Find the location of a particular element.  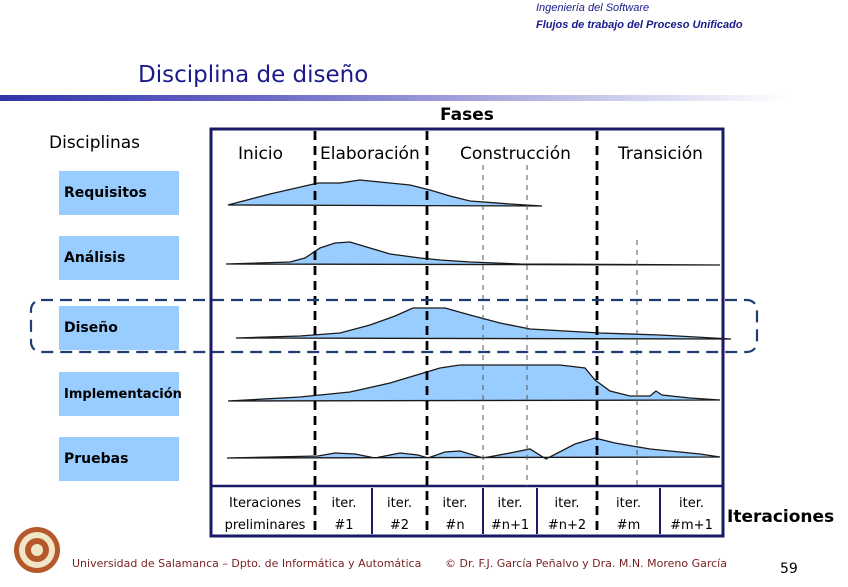

discipline-implementacion: Implementación is located at coordinates (120, 394).